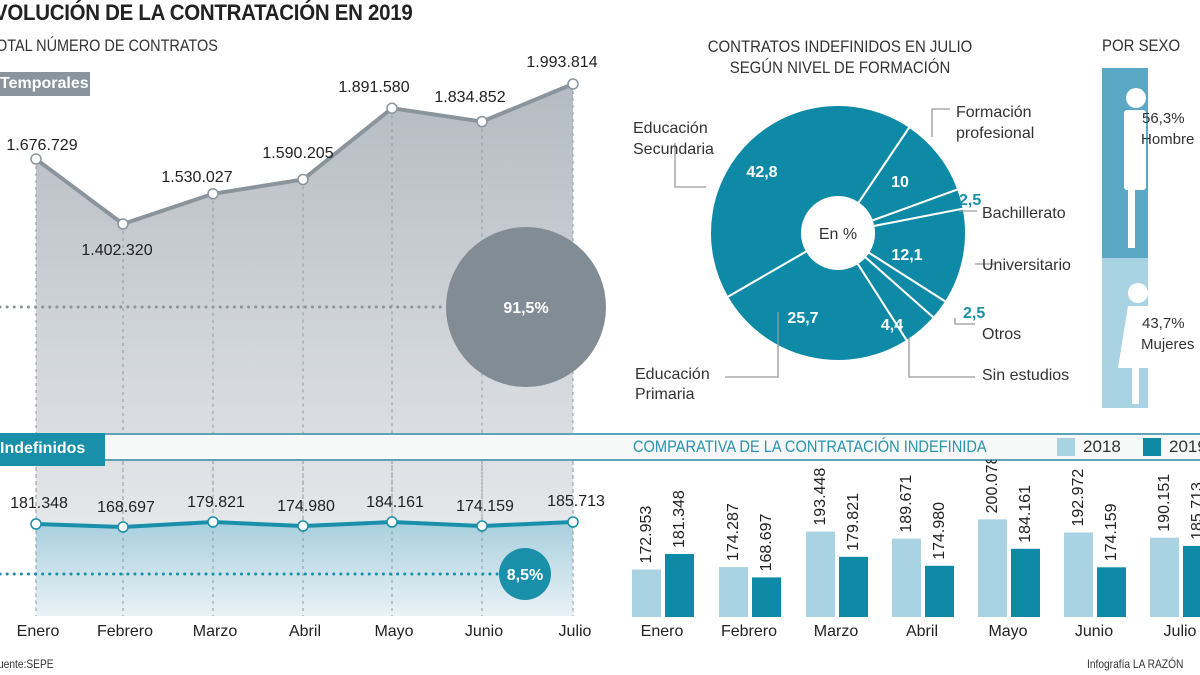 Image resolution: width=1200 pixels, height=675 pixels. What do you see at coordinates (373, 87) in the screenshot?
I see `temporales-value-label: 1.891.580` at bounding box center [373, 87].